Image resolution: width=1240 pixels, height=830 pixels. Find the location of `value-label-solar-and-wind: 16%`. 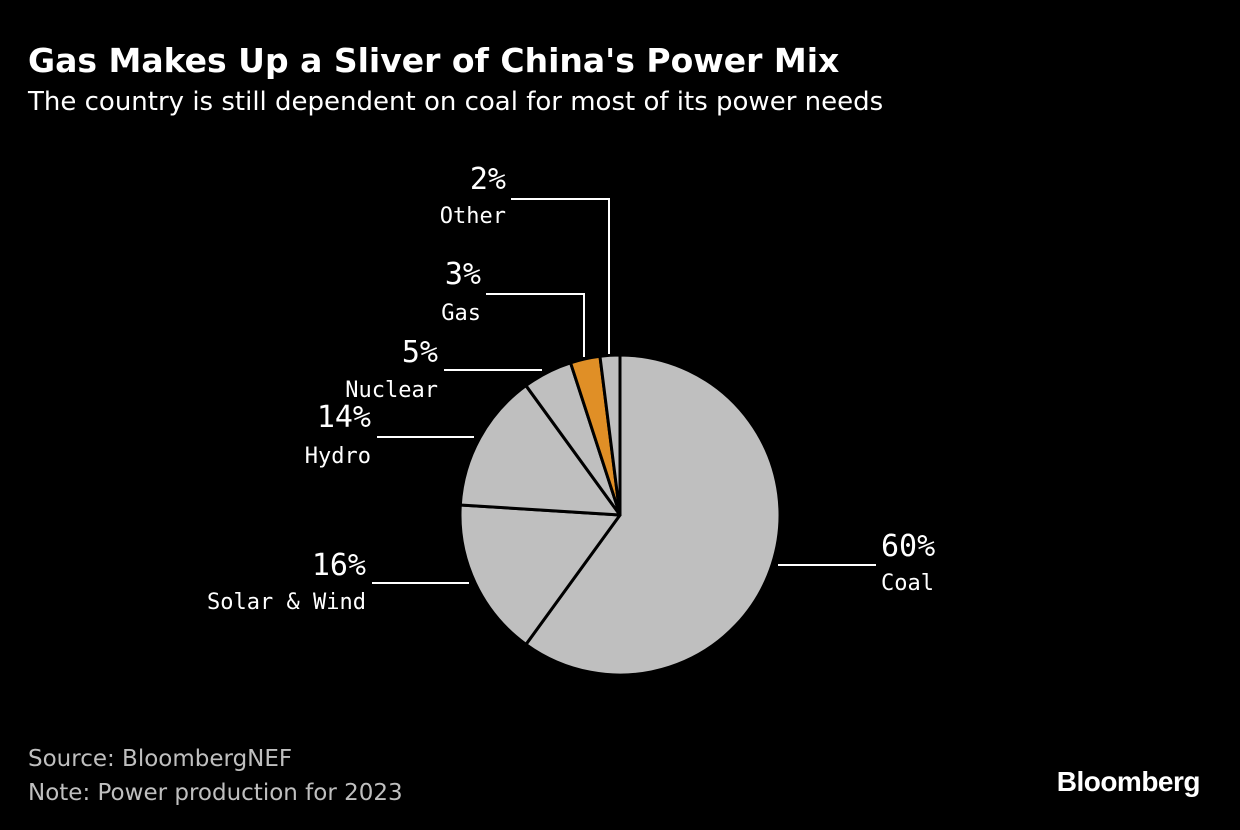

value-label-solar-and-wind: 16% is located at coordinates (339, 565).